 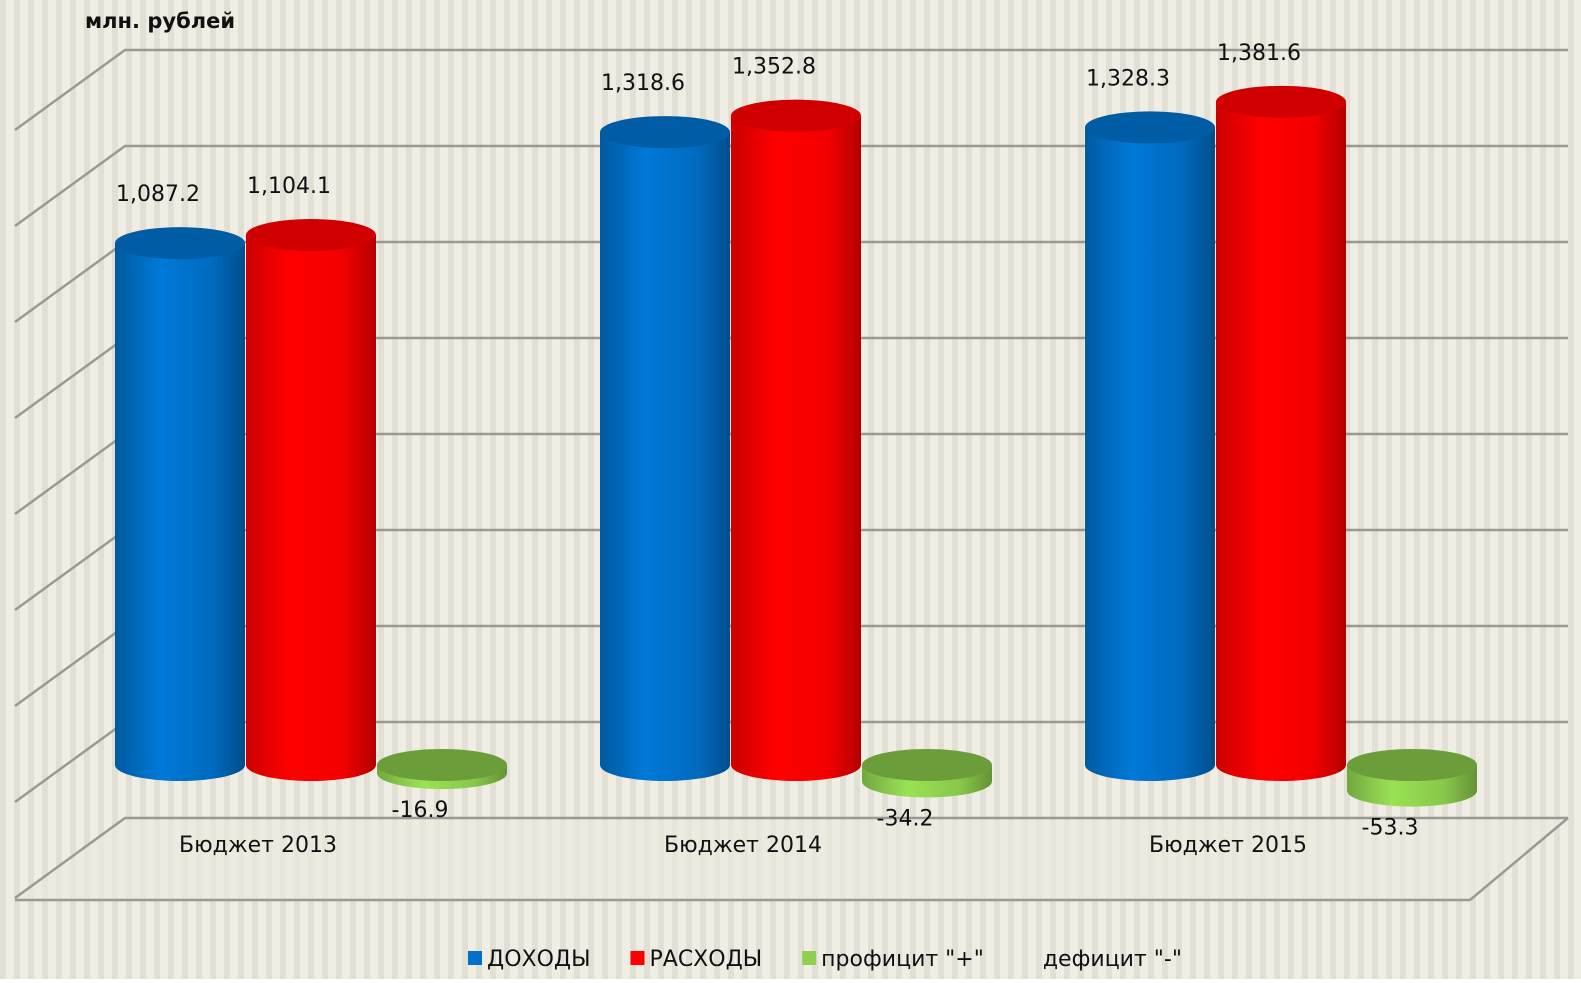 I want to click on data-label: 1,381.6, so click(x=1259, y=53).